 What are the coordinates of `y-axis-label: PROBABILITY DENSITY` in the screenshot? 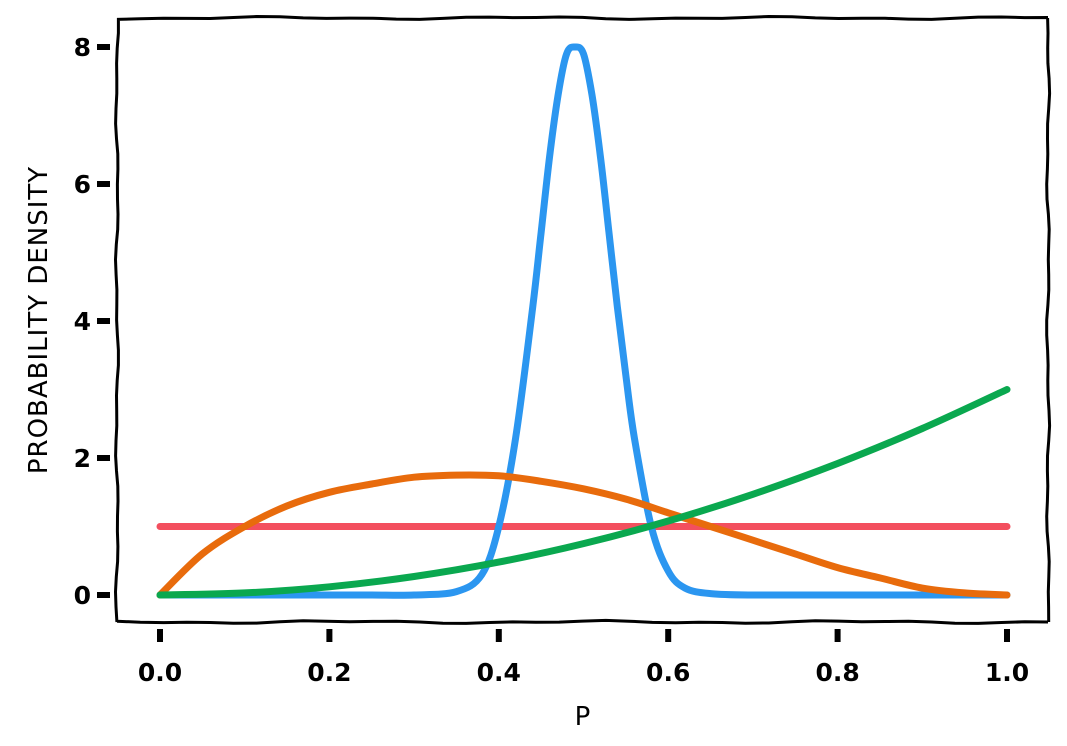 It's located at (39, 320).